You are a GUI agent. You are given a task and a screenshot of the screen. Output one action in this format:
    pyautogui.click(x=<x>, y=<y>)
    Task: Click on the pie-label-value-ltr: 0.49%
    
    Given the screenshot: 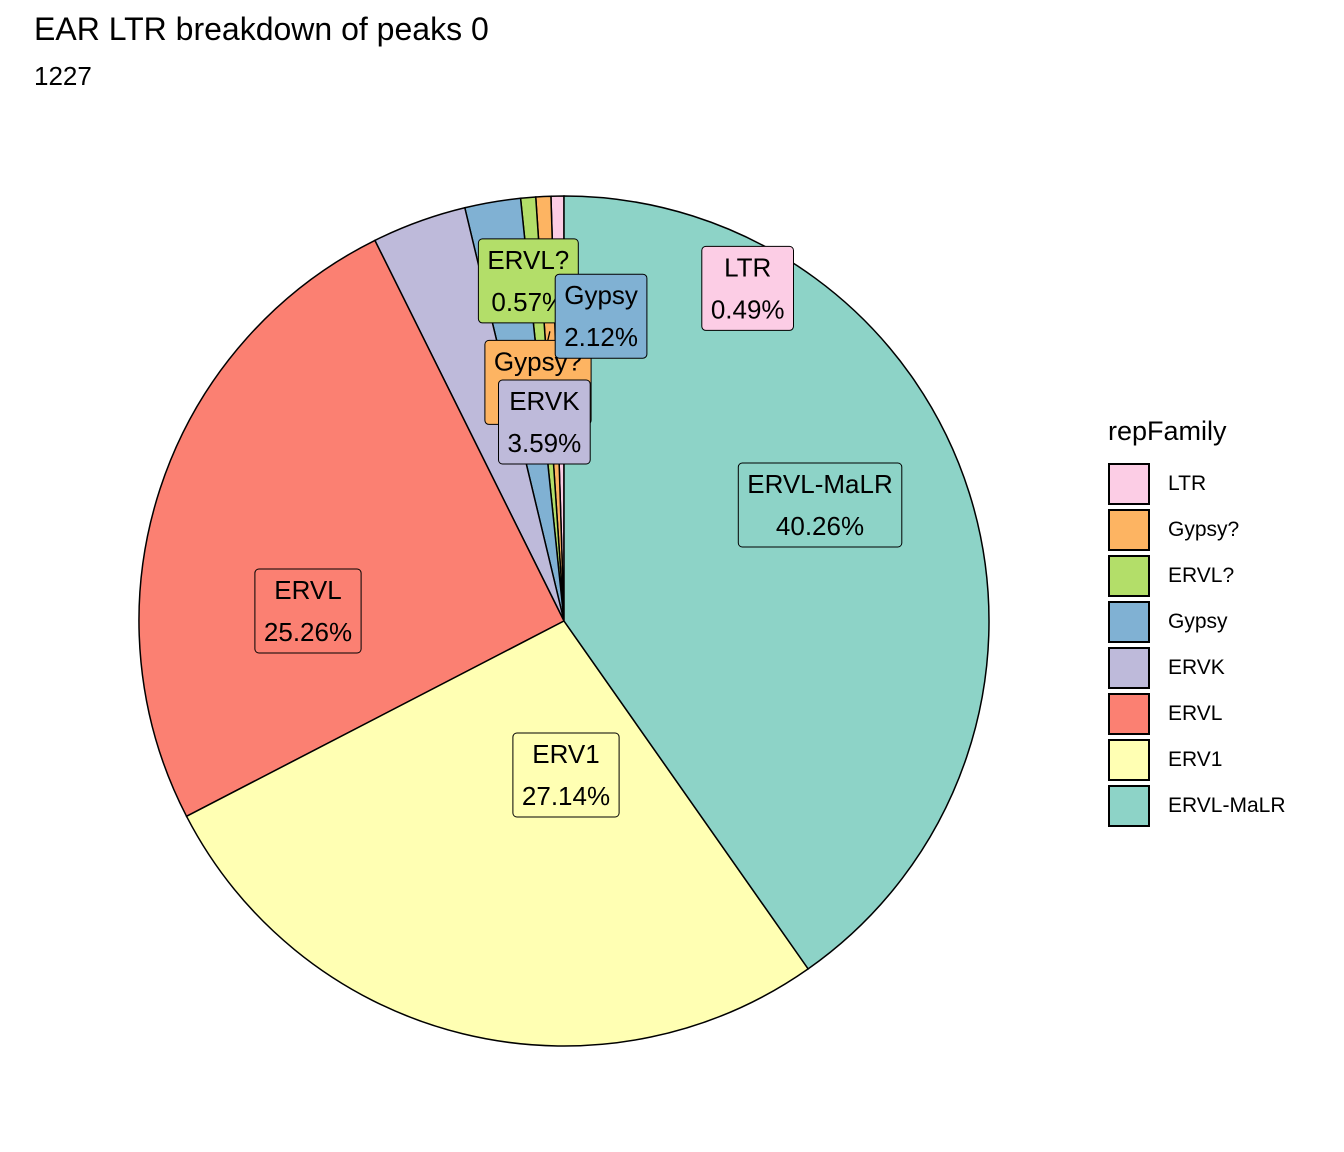 What is the action you would take?
    pyautogui.click(x=748, y=309)
    